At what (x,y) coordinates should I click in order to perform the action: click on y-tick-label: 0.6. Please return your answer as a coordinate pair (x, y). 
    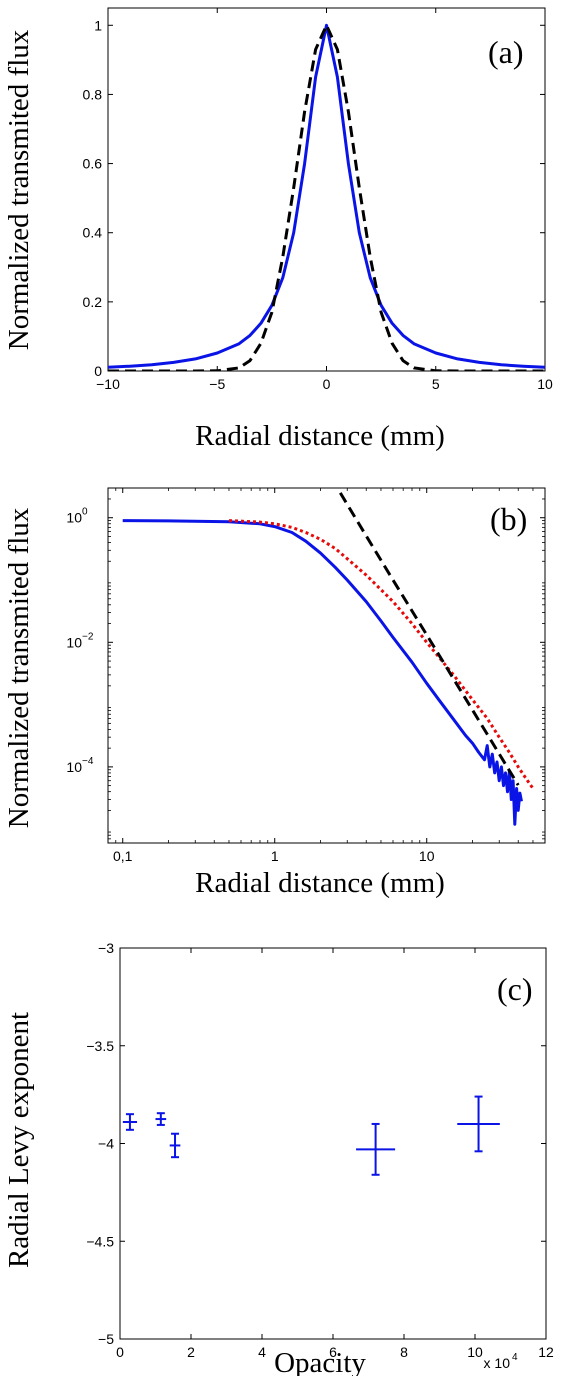
    Looking at the image, I should click on (93, 164).